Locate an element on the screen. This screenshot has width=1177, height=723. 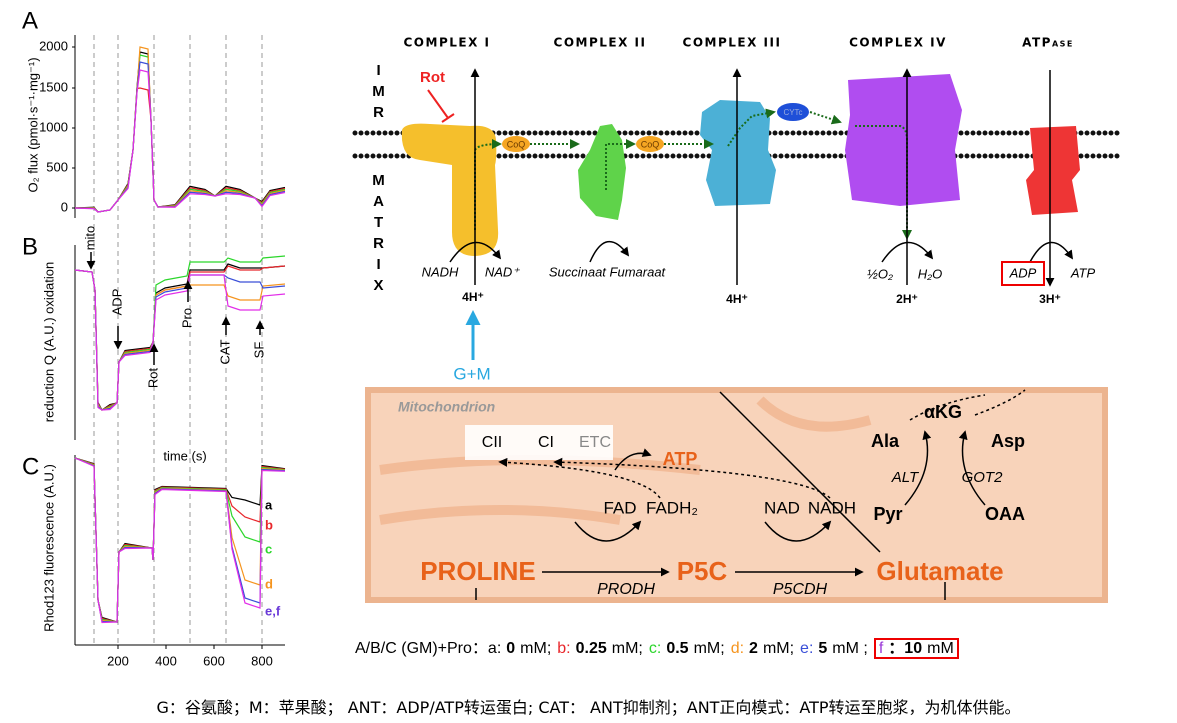
dashed-lines is located at coordinates (178, 340).